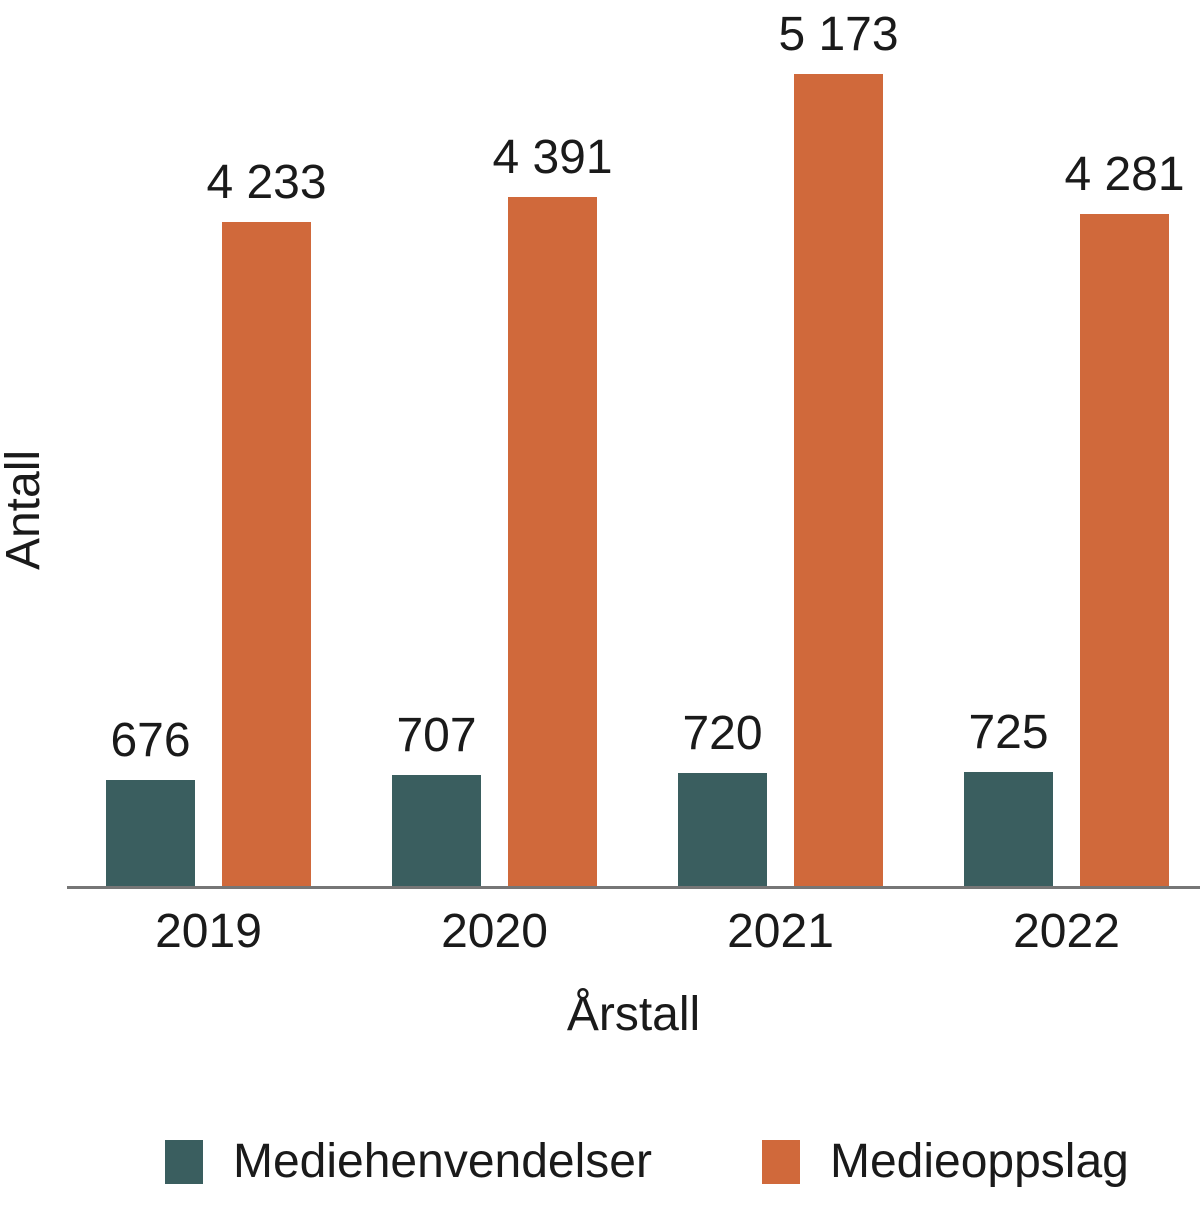 This screenshot has width=1200, height=1213. I want to click on legend-swatch-mediehenvendelser, so click(184, 1161).